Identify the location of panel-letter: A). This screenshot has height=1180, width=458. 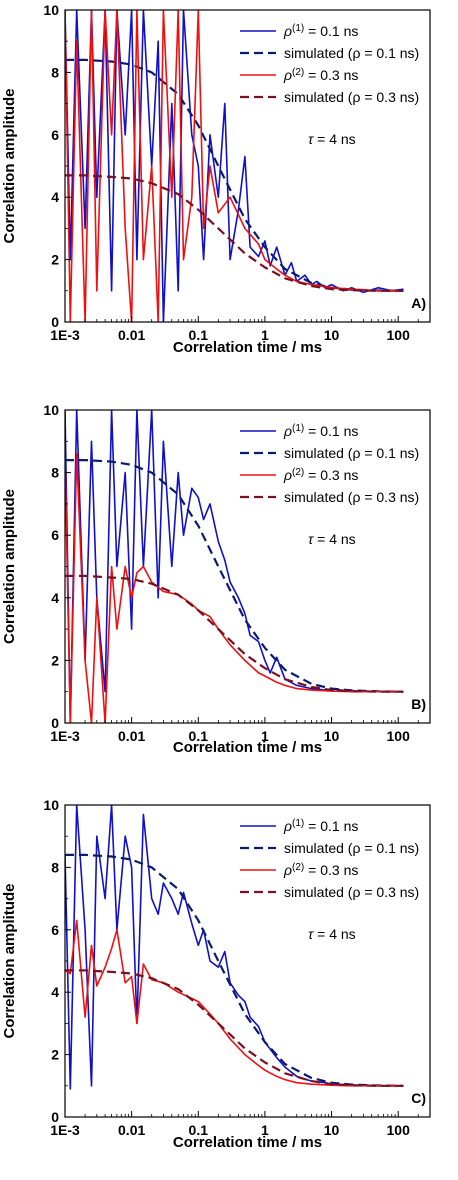
(418, 303).